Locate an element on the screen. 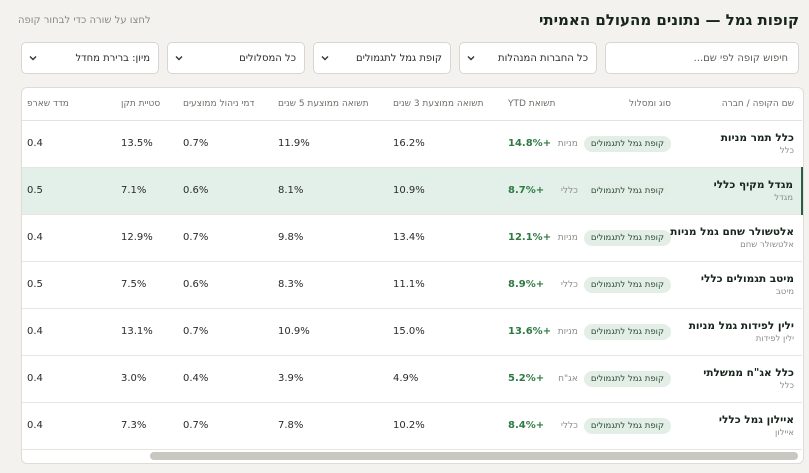  stdev-cell: 7.3% is located at coordinates (144, 426).